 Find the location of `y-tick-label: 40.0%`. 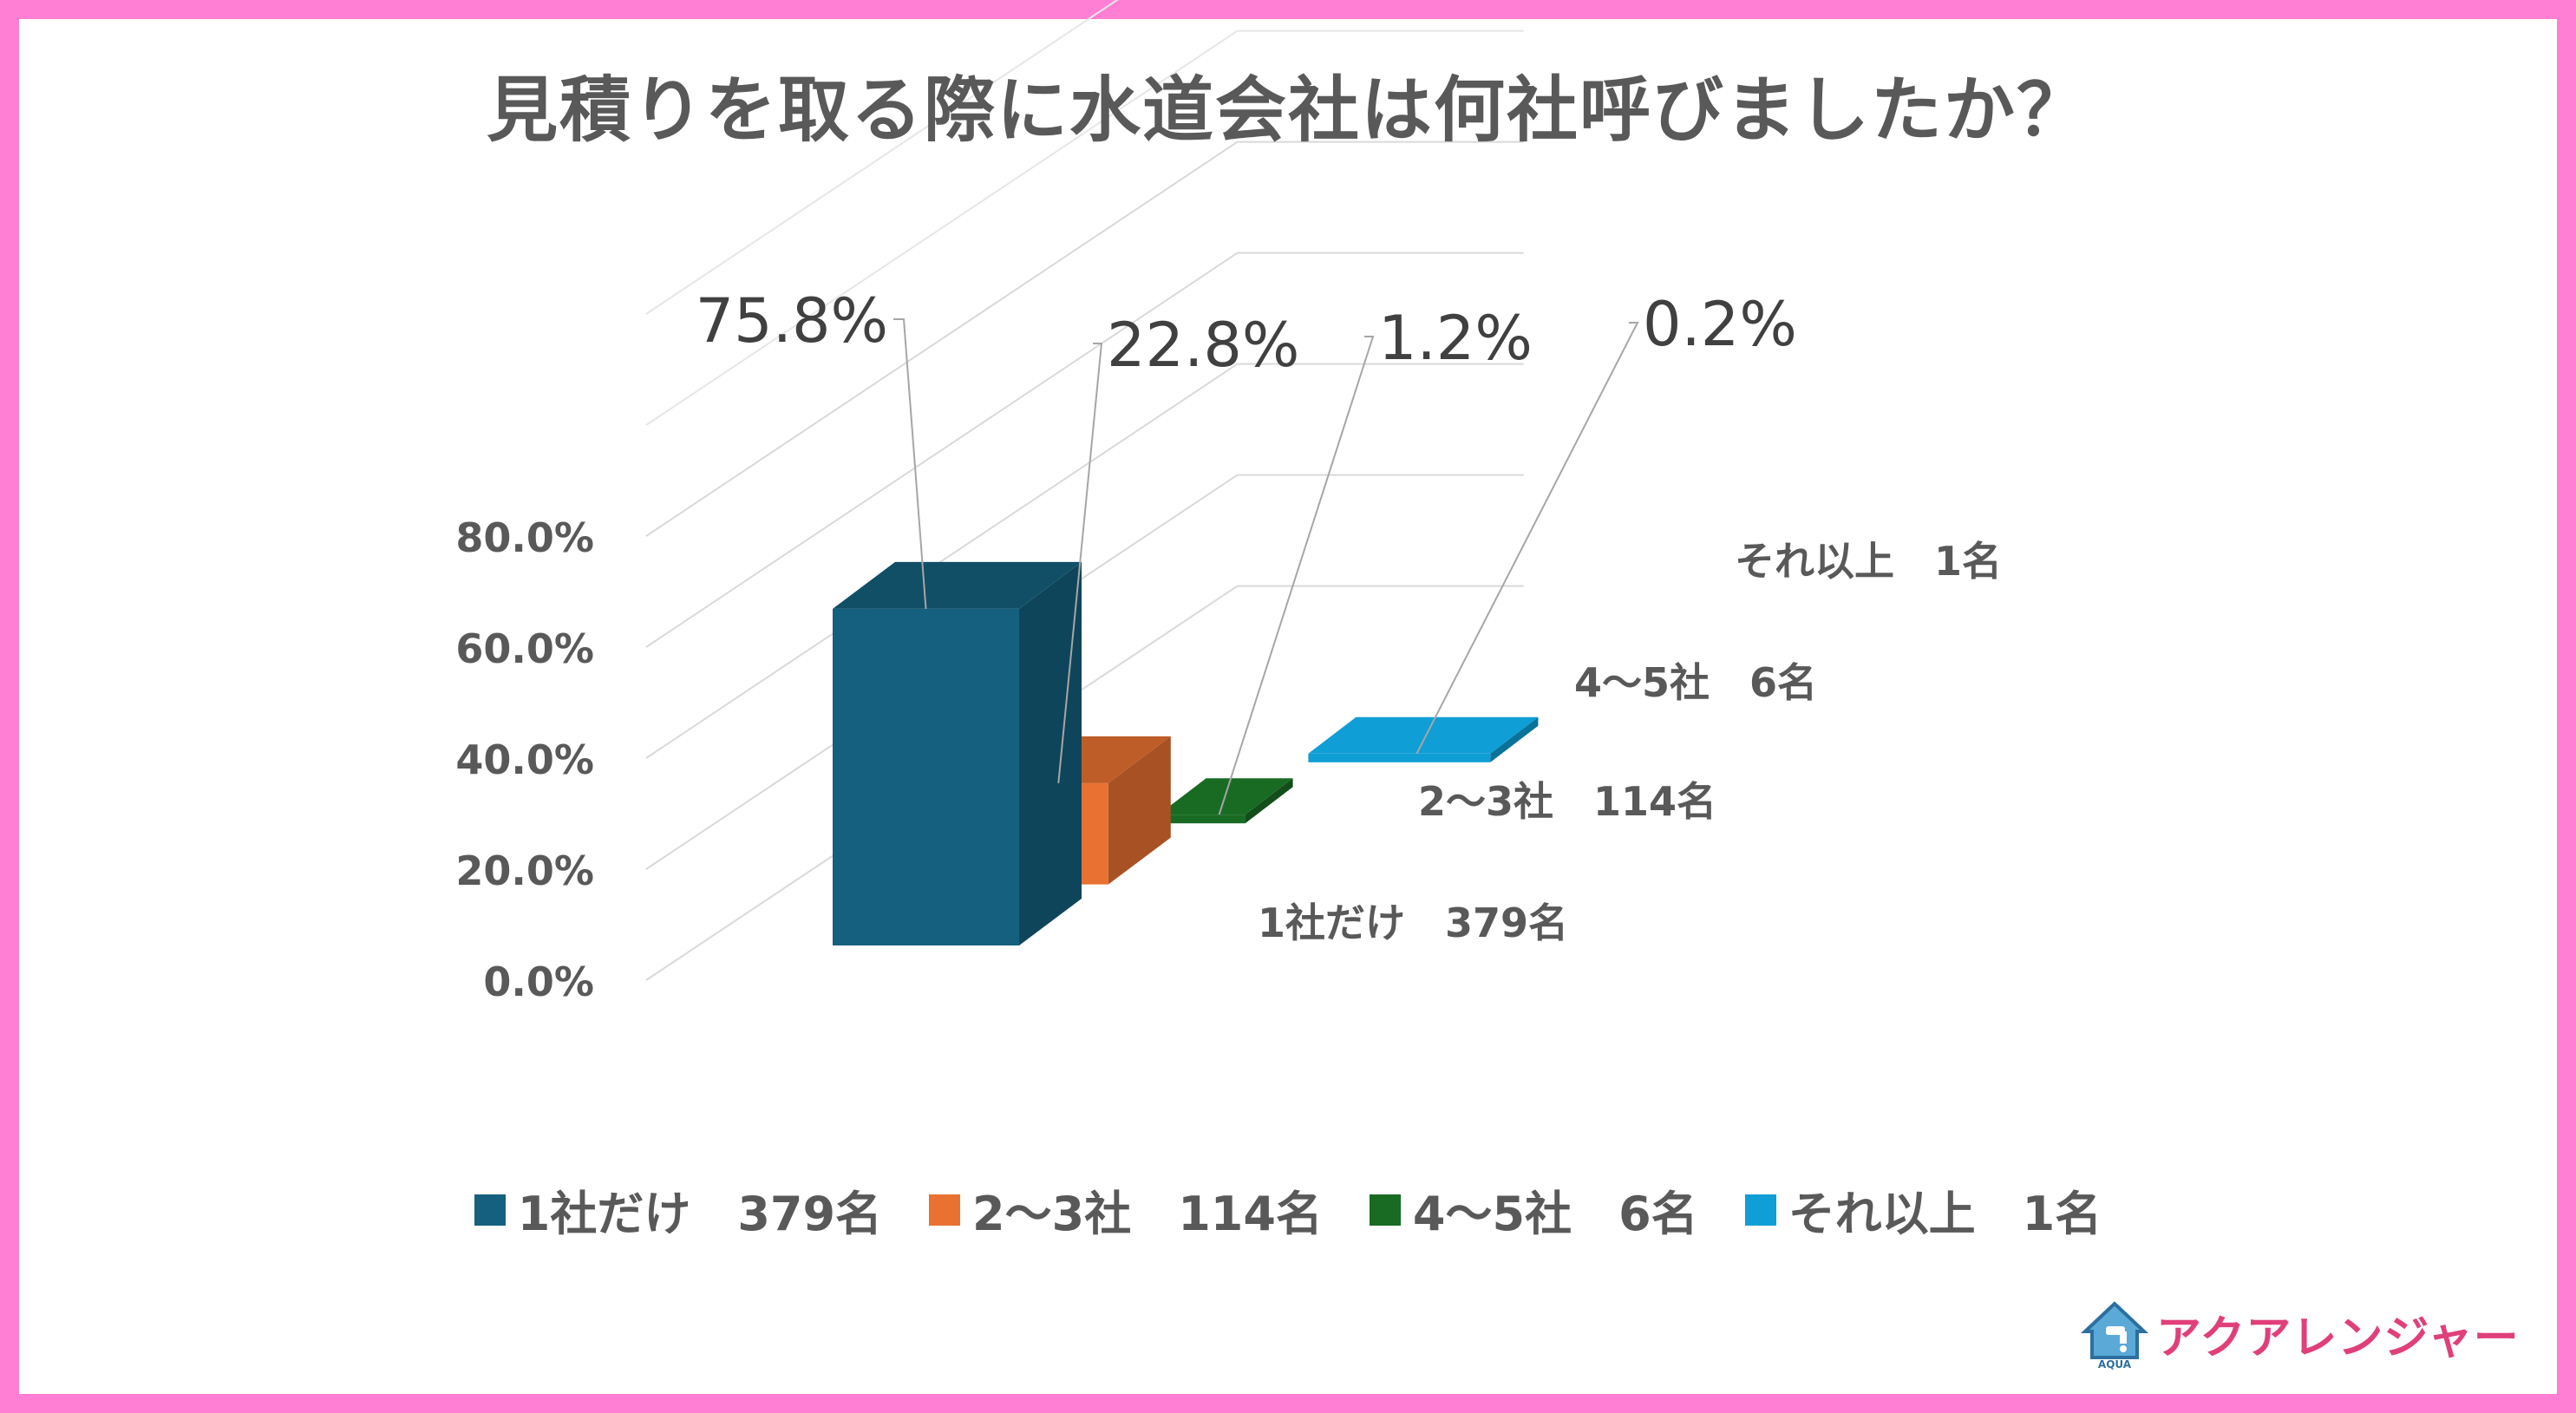

y-tick-label: 40.0% is located at coordinates (524, 759).